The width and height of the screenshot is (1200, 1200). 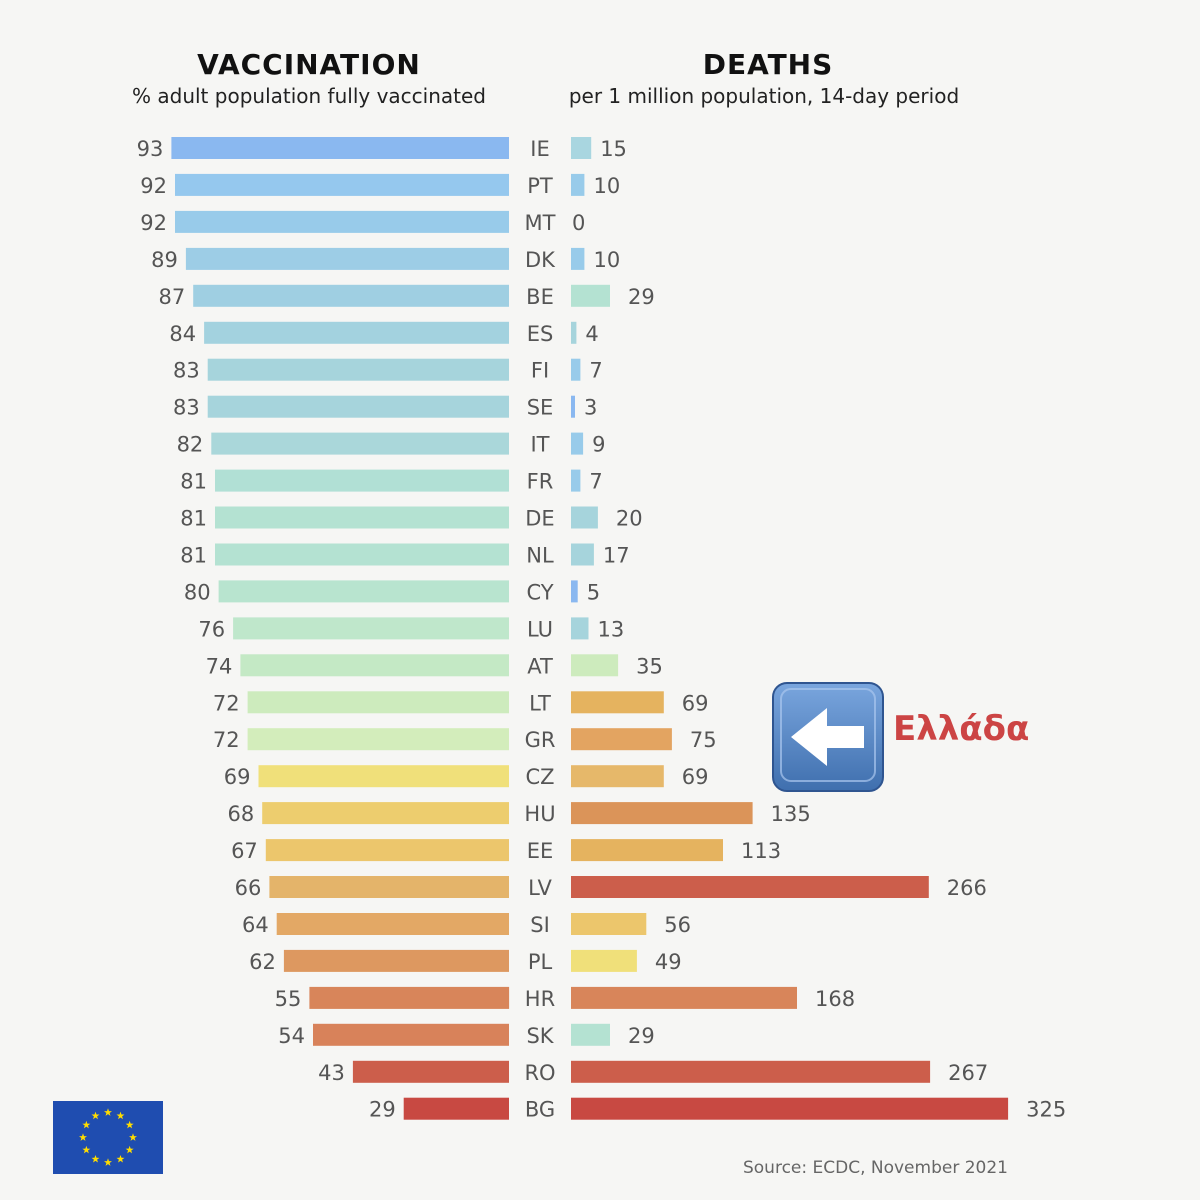 I want to click on country-code-it: IT, so click(x=539, y=445).